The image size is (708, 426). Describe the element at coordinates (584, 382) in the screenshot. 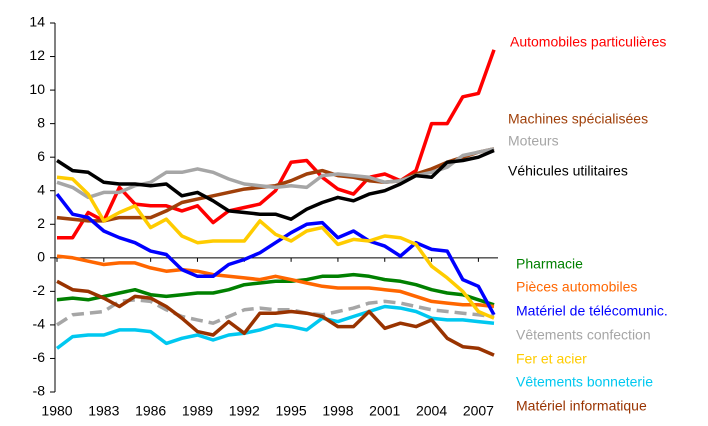

I see `series-label: Vêtements bonneterie` at that location.